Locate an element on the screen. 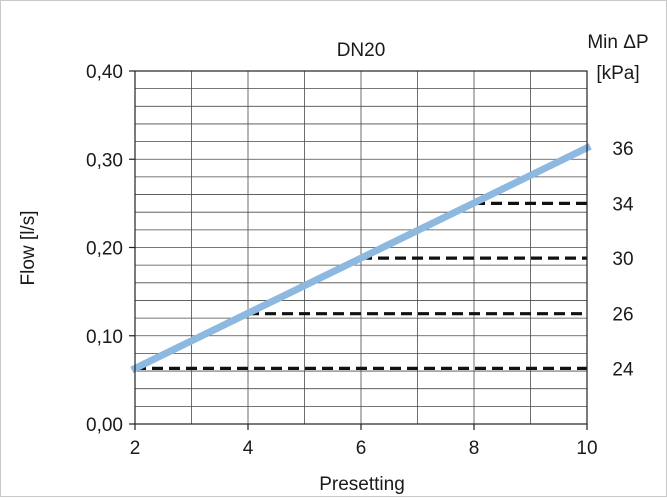 The image size is (667, 501). x-axis-label: Presetting is located at coordinates (362, 484).